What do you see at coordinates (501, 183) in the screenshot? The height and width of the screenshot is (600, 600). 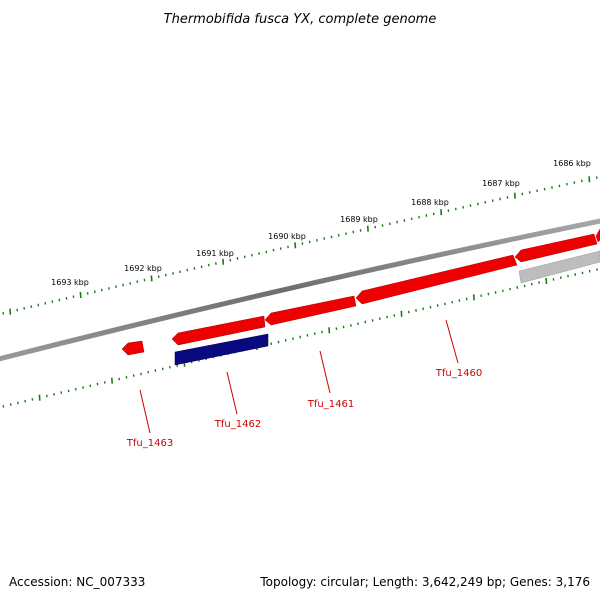 I see `scale-label-1687: 1687 kbp` at bounding box center [501, 183].